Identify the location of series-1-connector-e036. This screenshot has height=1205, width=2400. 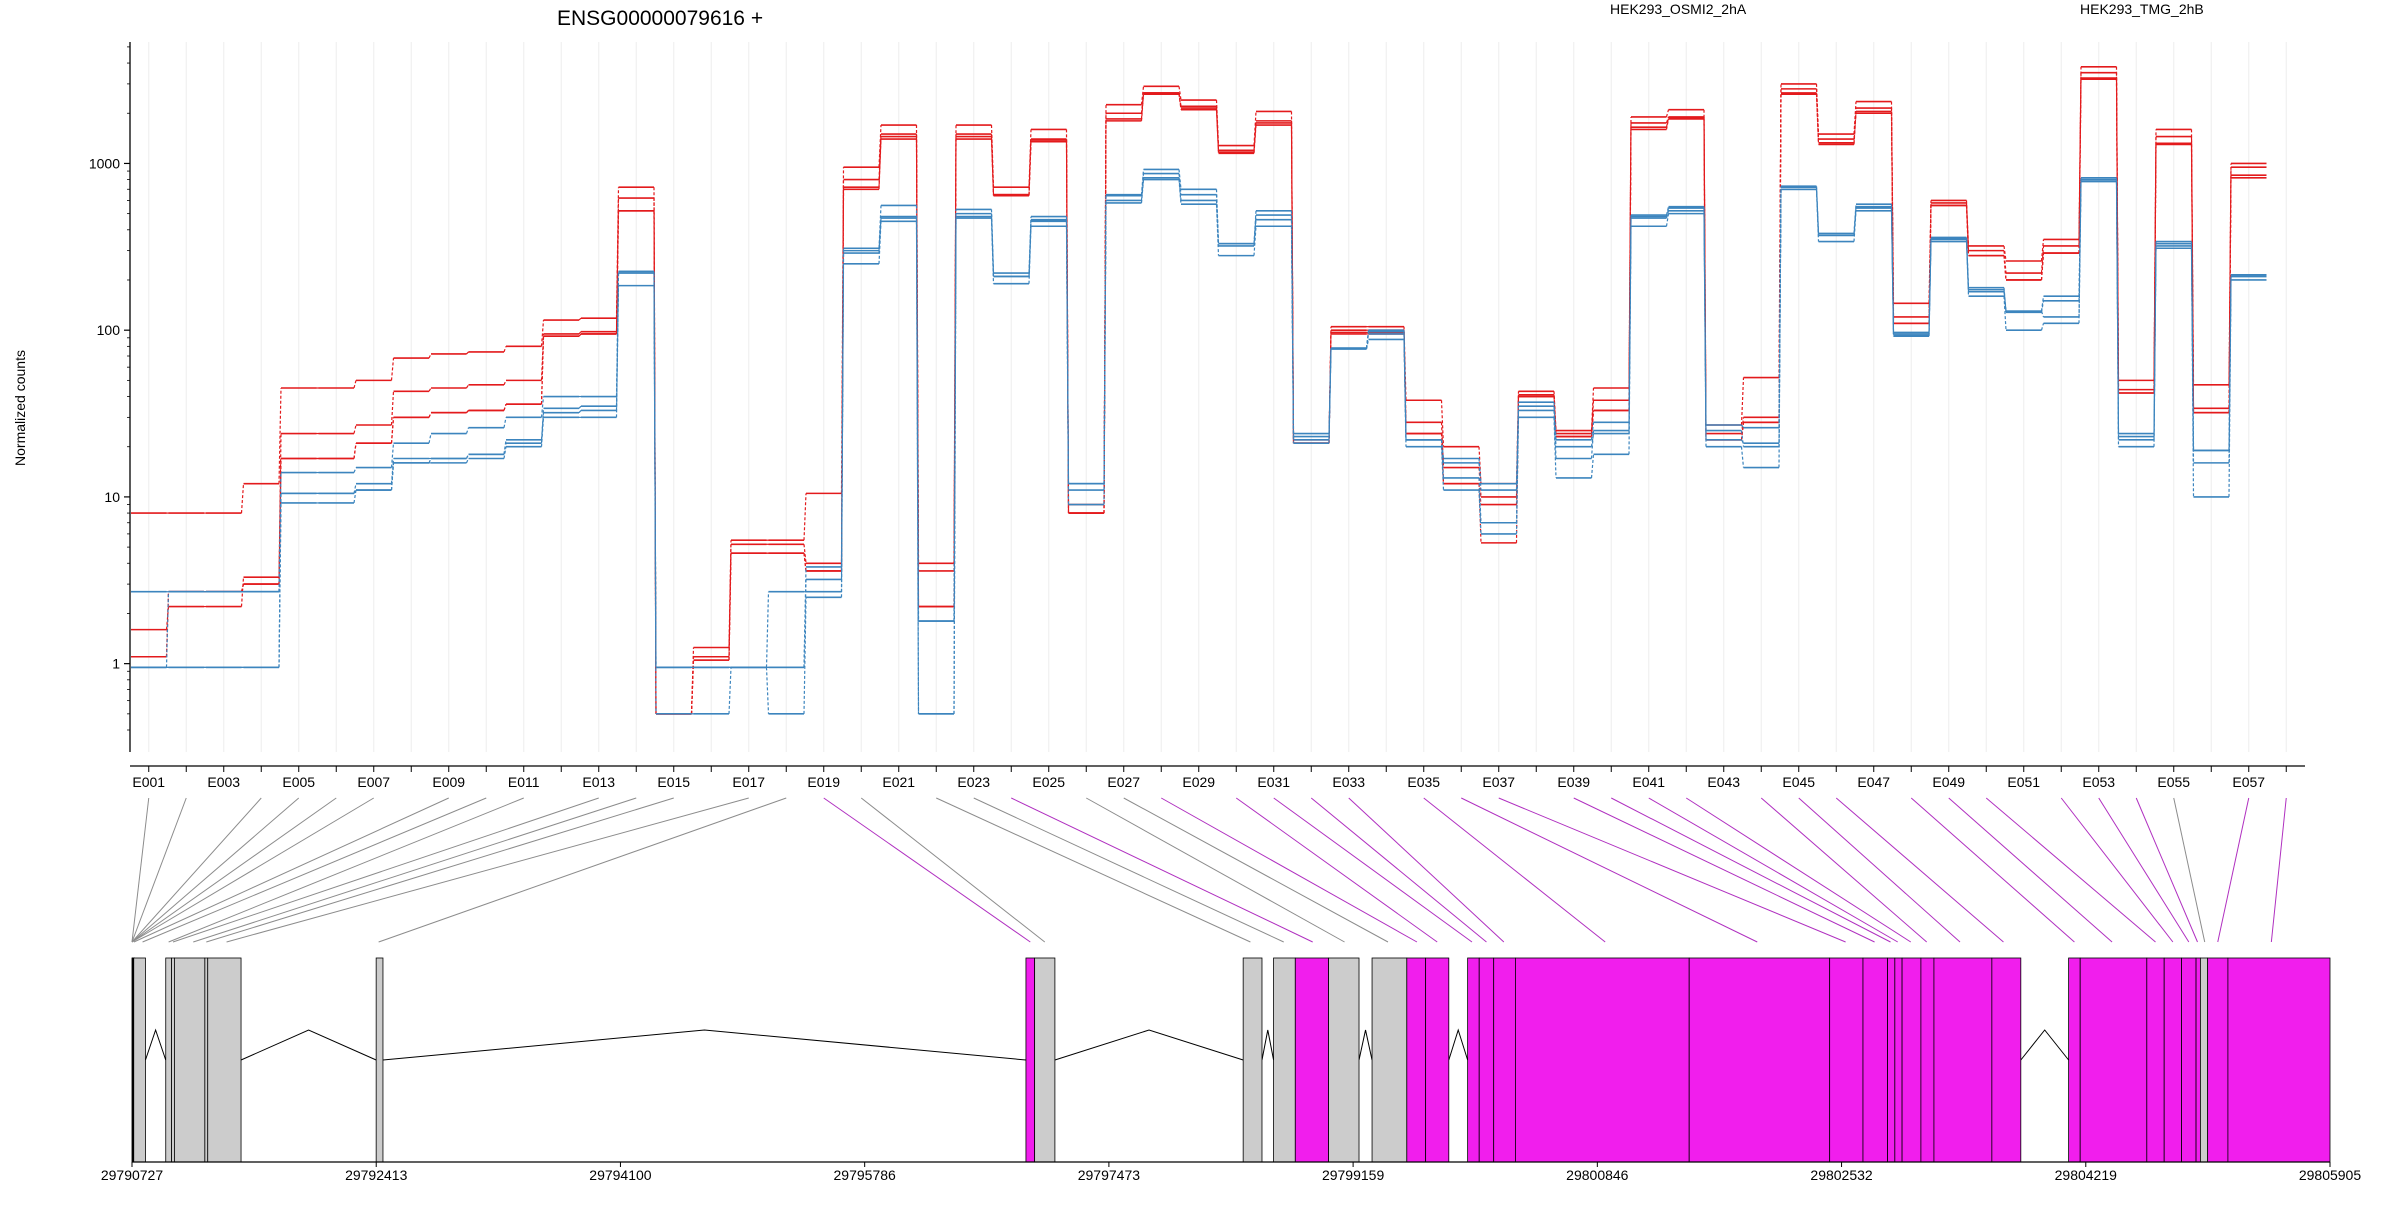
(1480, 465).